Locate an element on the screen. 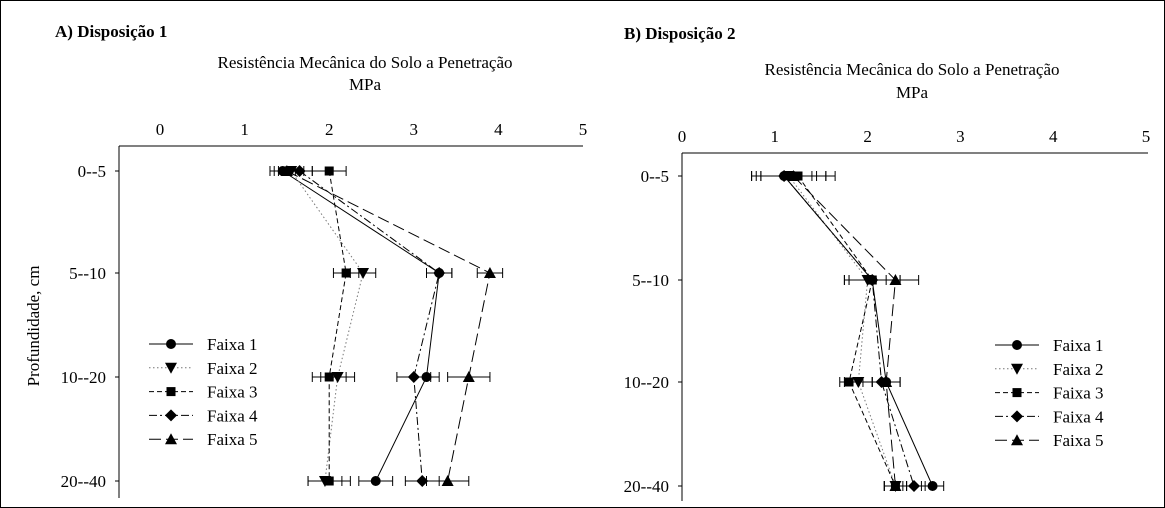  panel-a-label: A) Disposição 1 is located at coordinates (111, 31).